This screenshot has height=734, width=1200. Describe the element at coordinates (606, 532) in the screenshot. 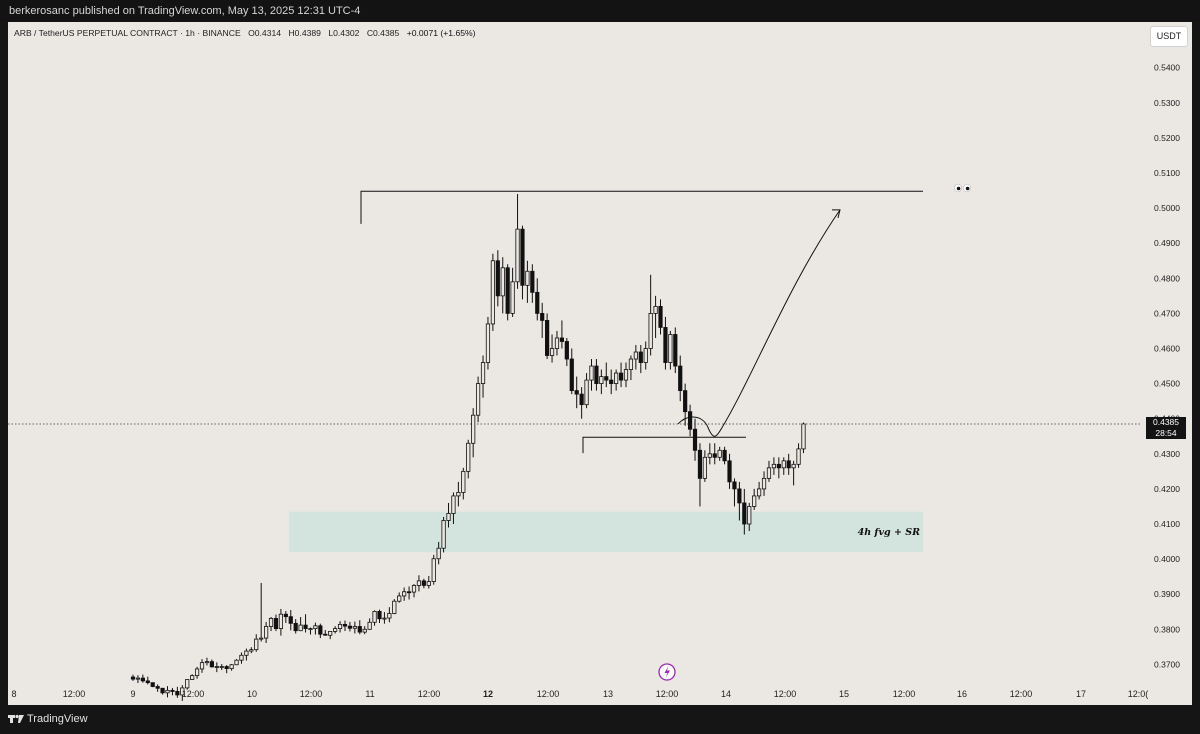

I see `fvg-support-zone` at that location.